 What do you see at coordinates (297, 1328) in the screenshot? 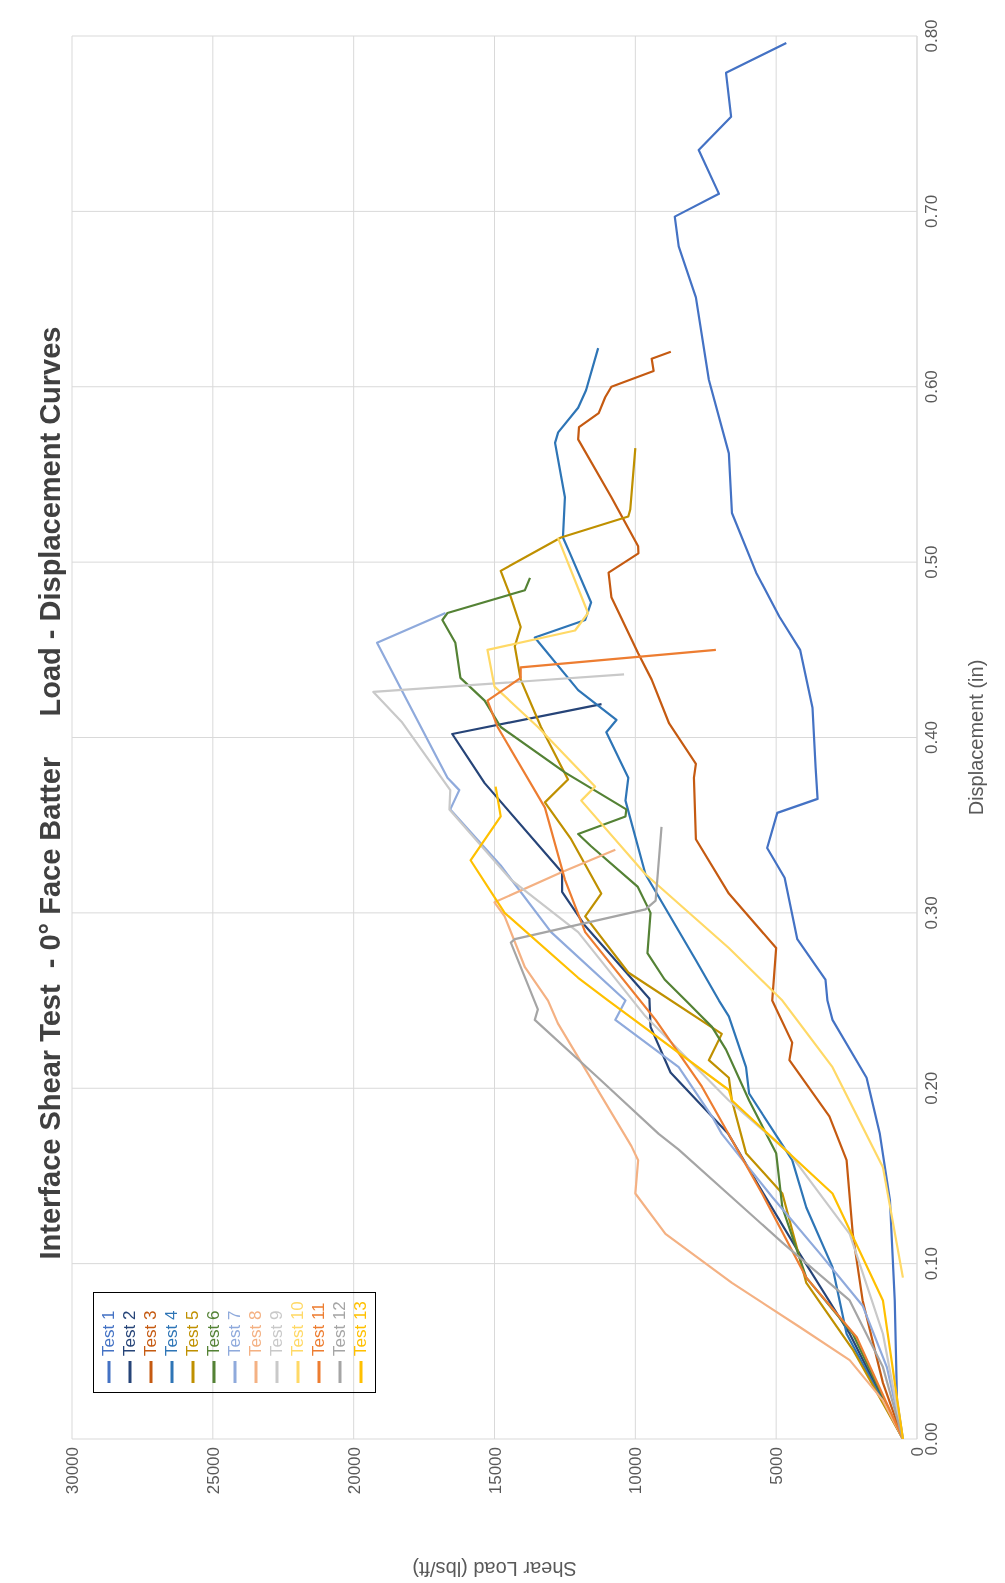
I see `text: Test 10` at bounding box center [297, 1328].